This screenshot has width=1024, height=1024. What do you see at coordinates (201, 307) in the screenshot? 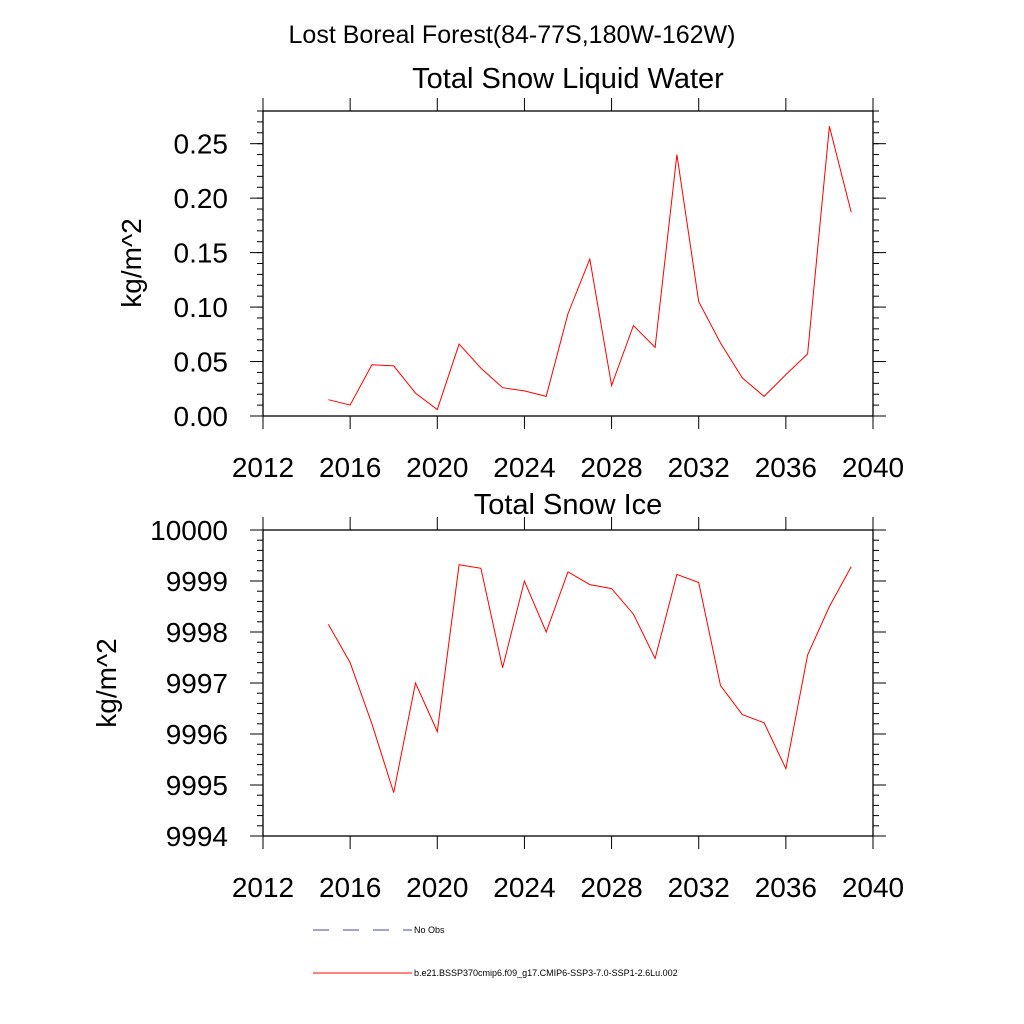
I see `y-tick-label: 0.10` at bounding box center [201, 307].